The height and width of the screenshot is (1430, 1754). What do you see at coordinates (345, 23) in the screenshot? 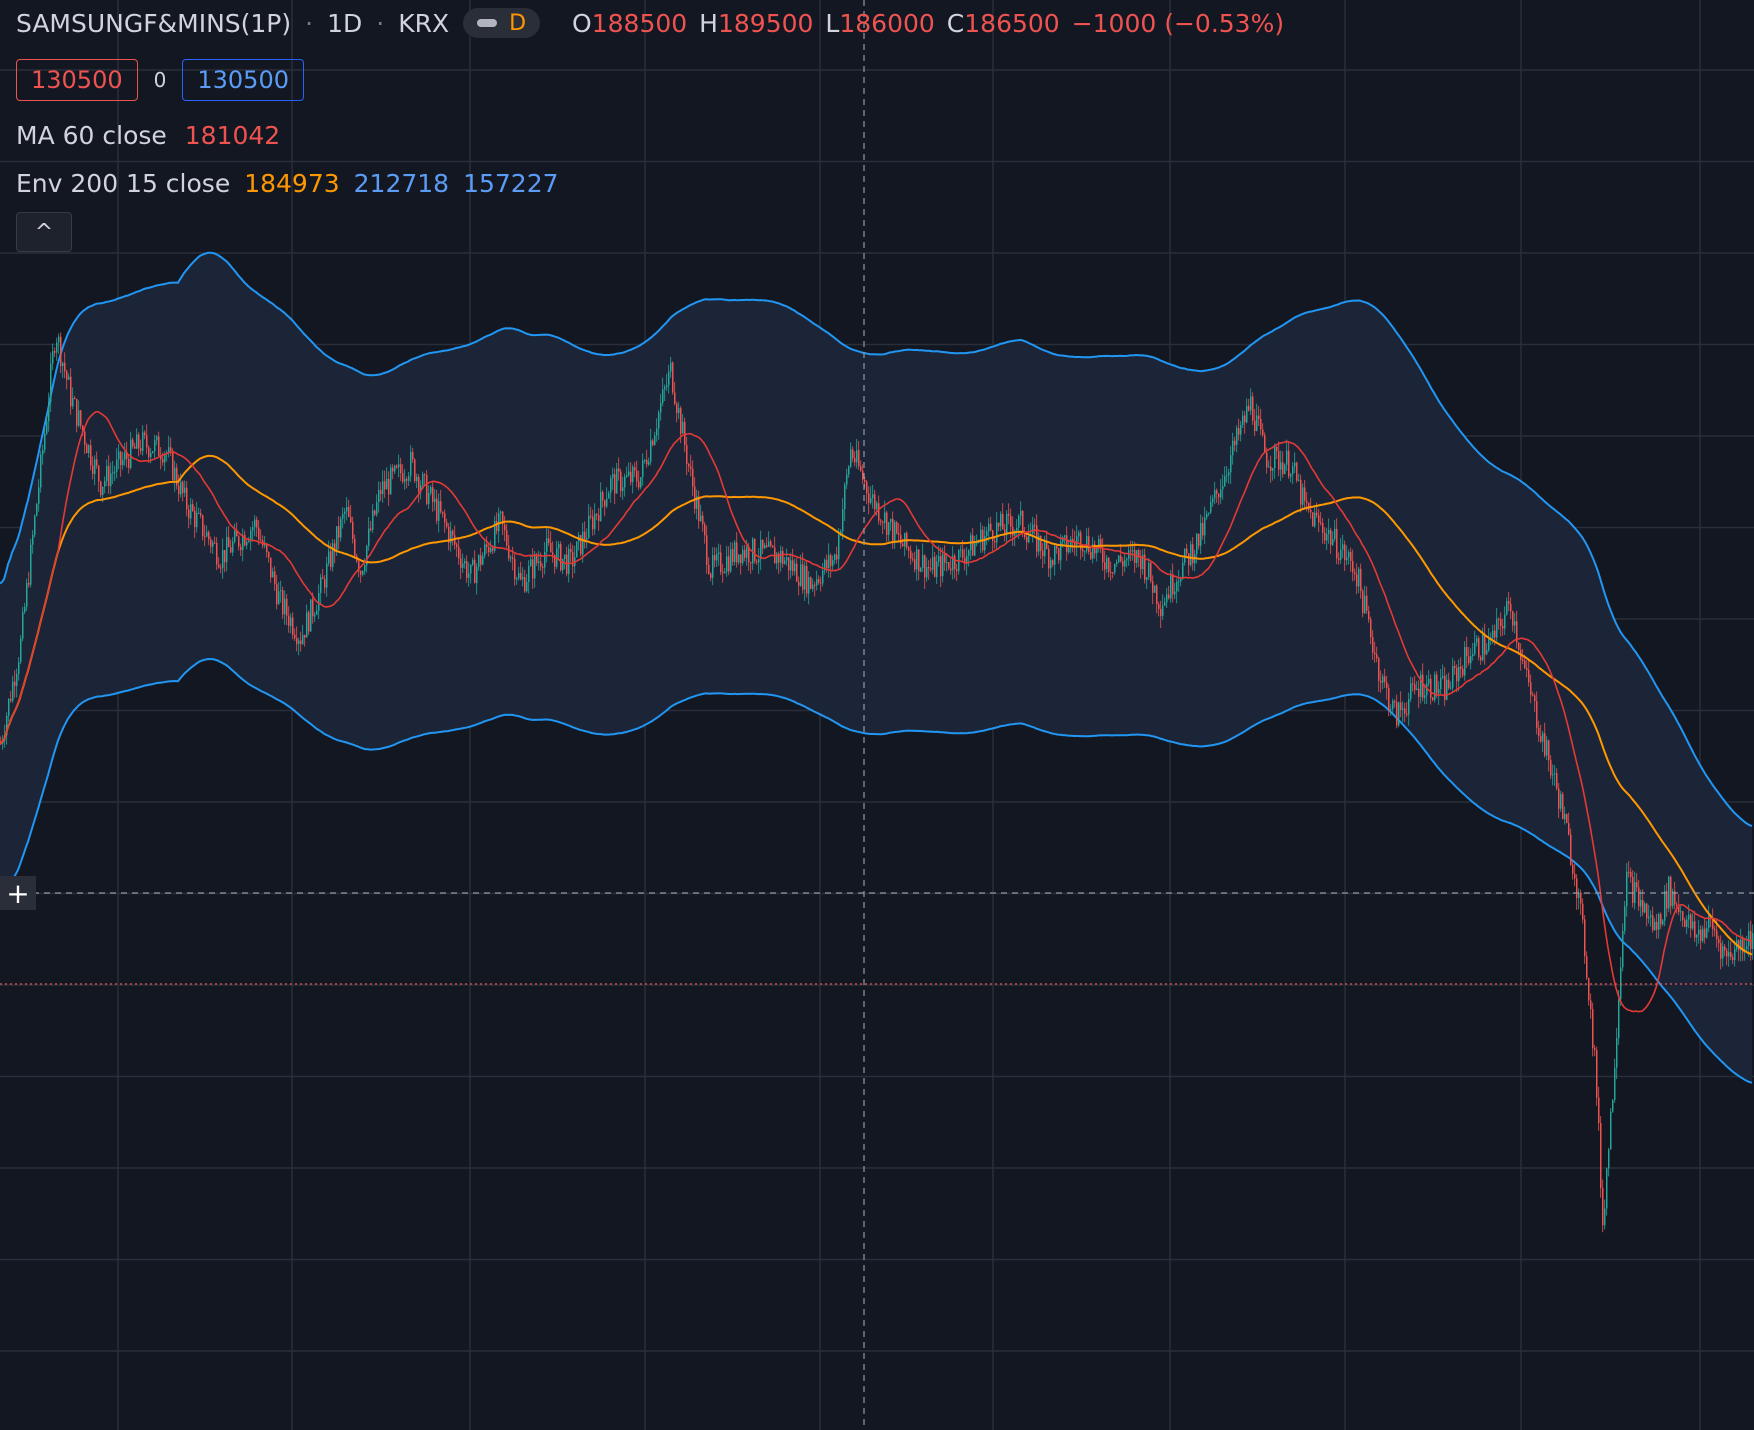
I see `interval-label: 1D` at bounding box center [345, 23].